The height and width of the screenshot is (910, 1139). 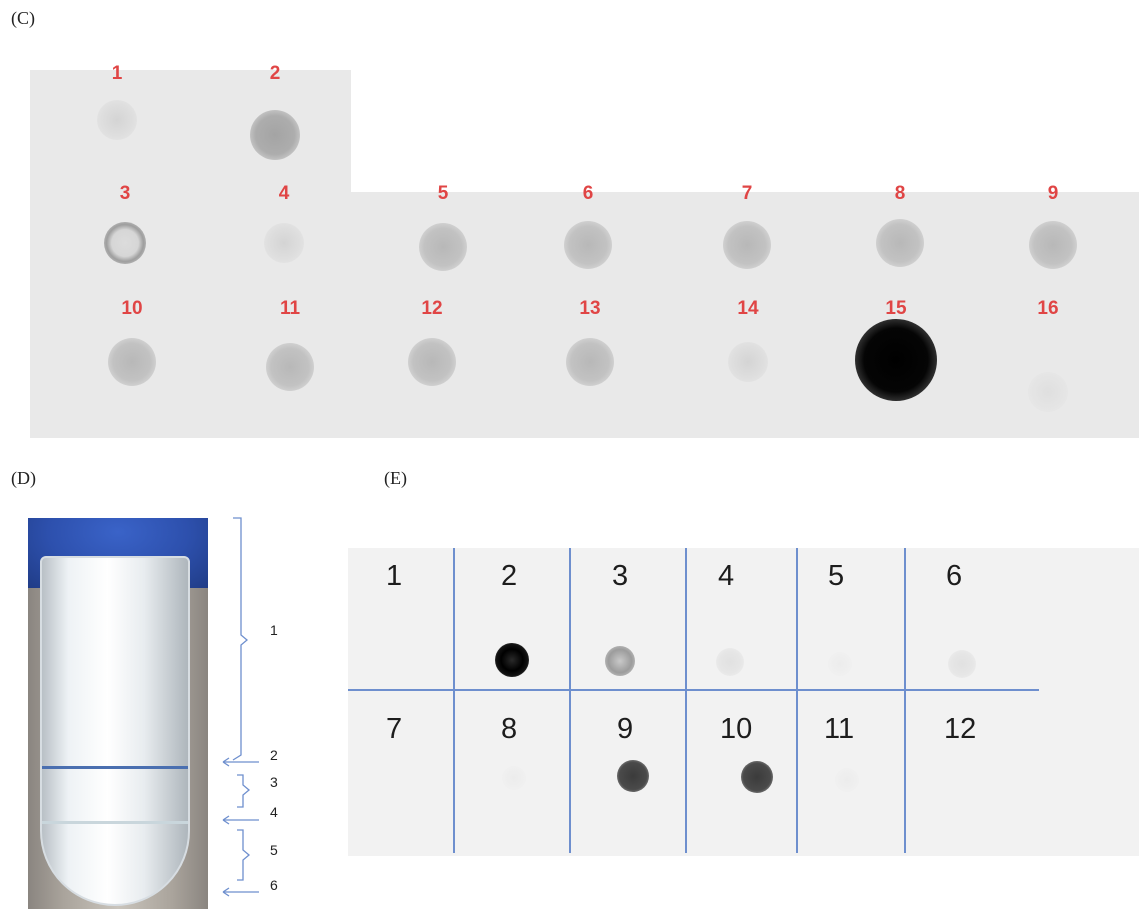 What do you see at coordinates (747, 193) in the screenshot?
I see `blot-c-spot-label-7: 7` at bounding box center [747, 193].